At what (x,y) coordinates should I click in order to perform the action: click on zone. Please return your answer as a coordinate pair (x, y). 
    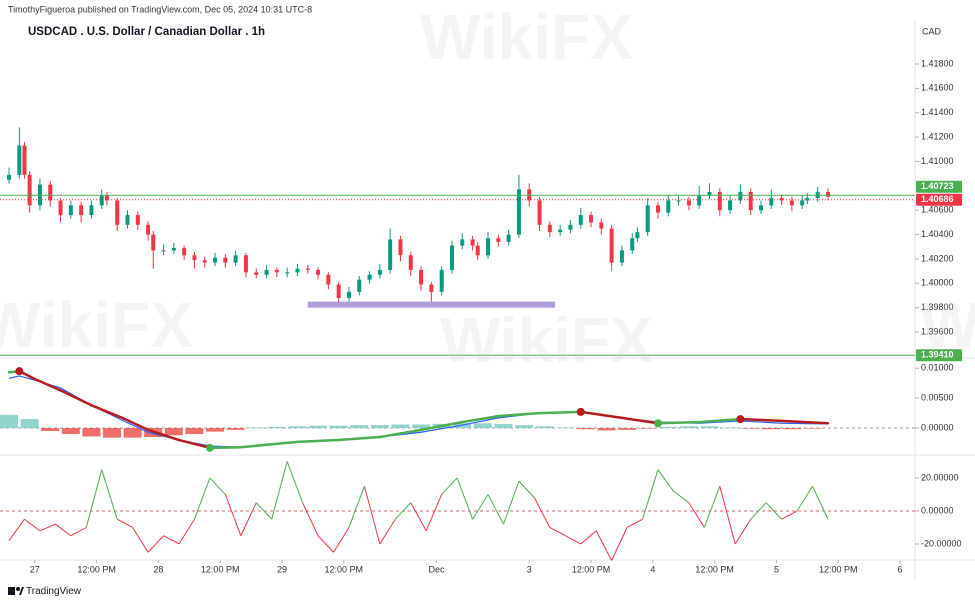
    Looking at the image, I should click on (431, 304).